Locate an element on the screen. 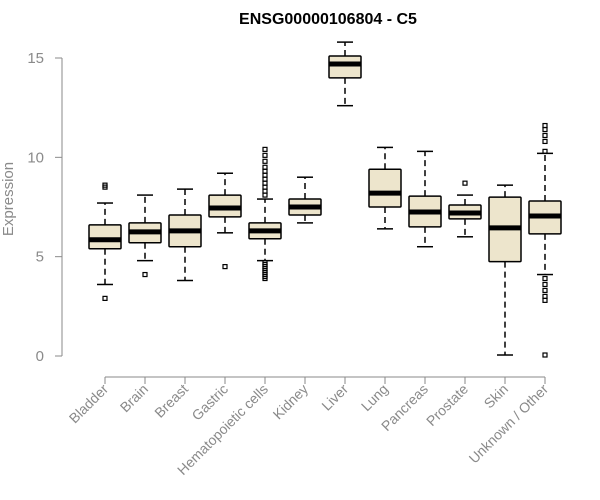 The width and height of the screenshot is (600, 500). box-prostate is located at coordinates (465, 209).